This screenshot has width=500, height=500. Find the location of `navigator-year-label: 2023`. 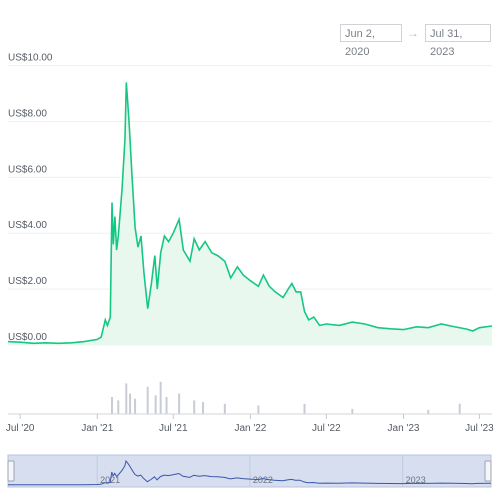

navigator-year-label: 2023 is located at coordinates (416, 480).